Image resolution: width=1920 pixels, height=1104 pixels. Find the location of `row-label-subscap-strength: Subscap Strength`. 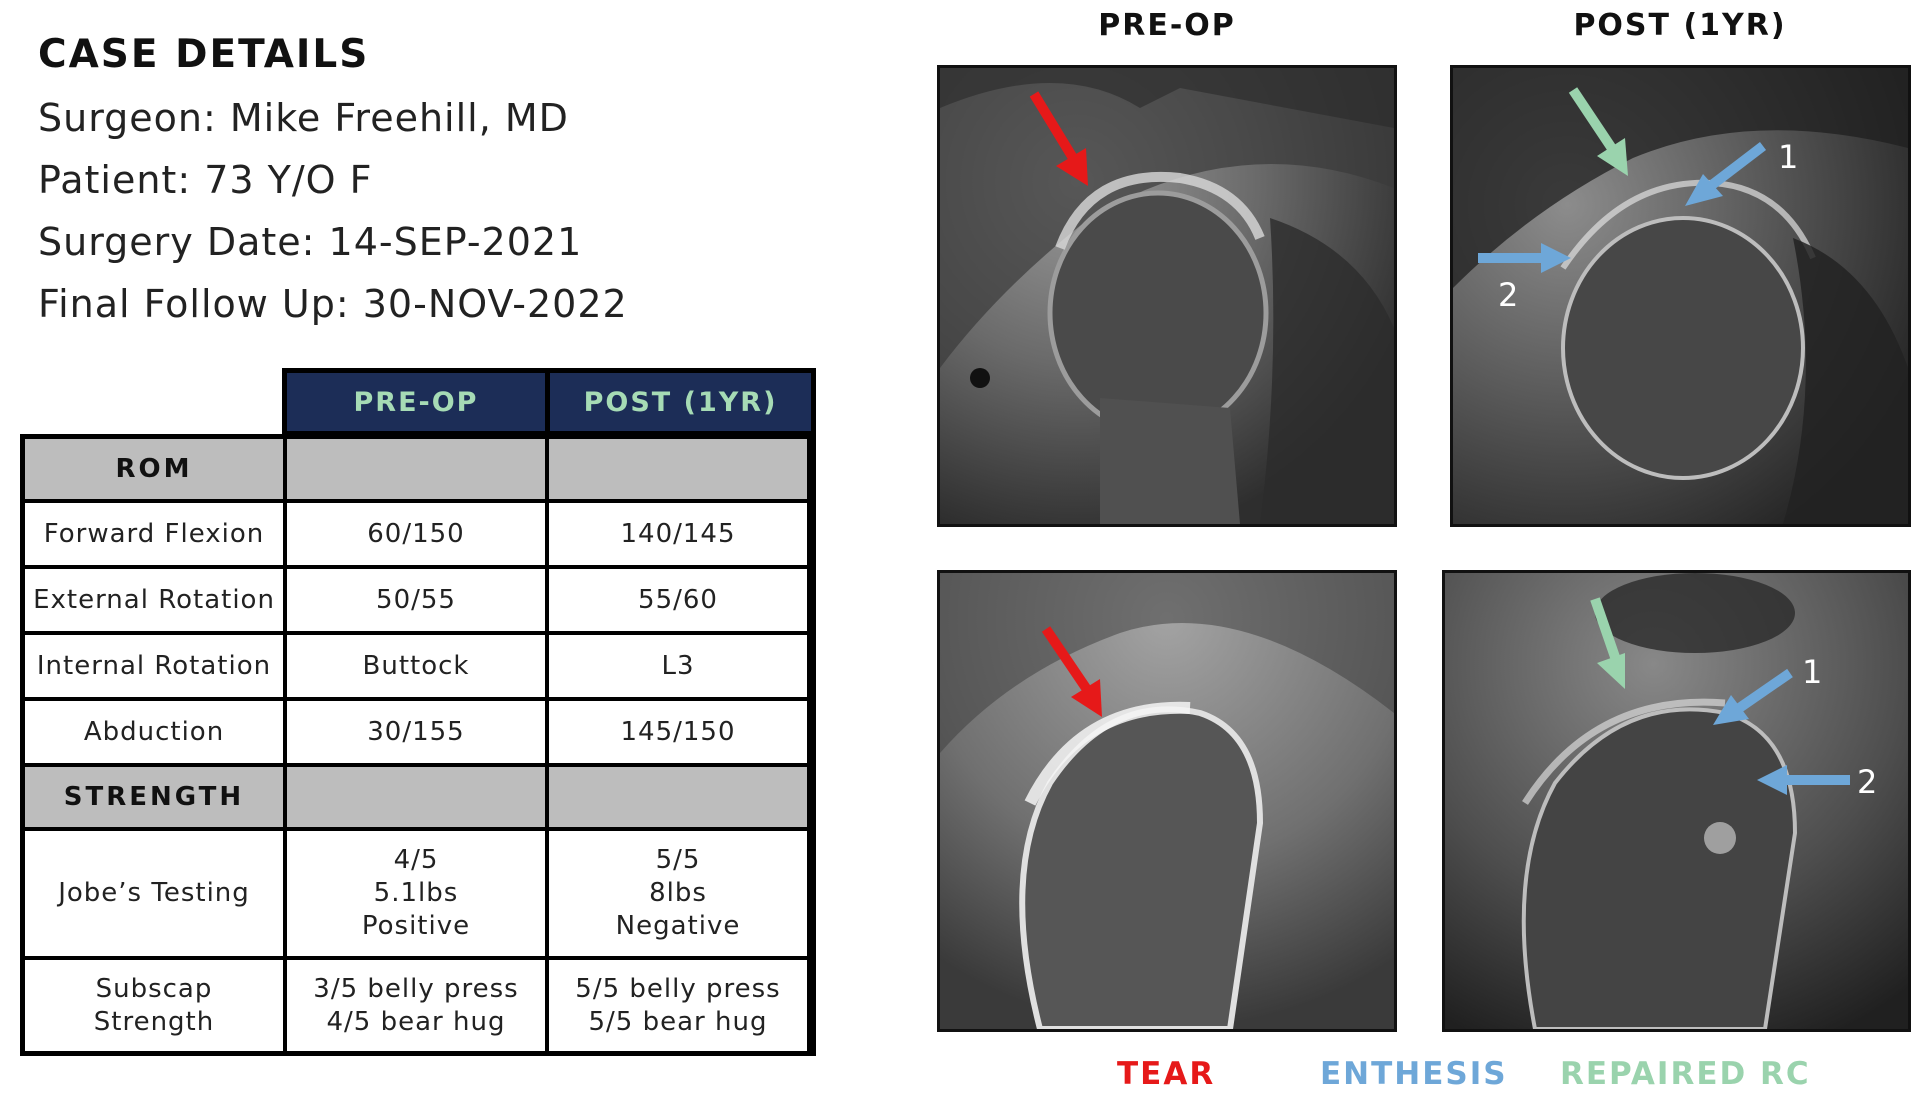

row-label-subscap-strength: Subscap Strength is located at coordinates (154, 1005).